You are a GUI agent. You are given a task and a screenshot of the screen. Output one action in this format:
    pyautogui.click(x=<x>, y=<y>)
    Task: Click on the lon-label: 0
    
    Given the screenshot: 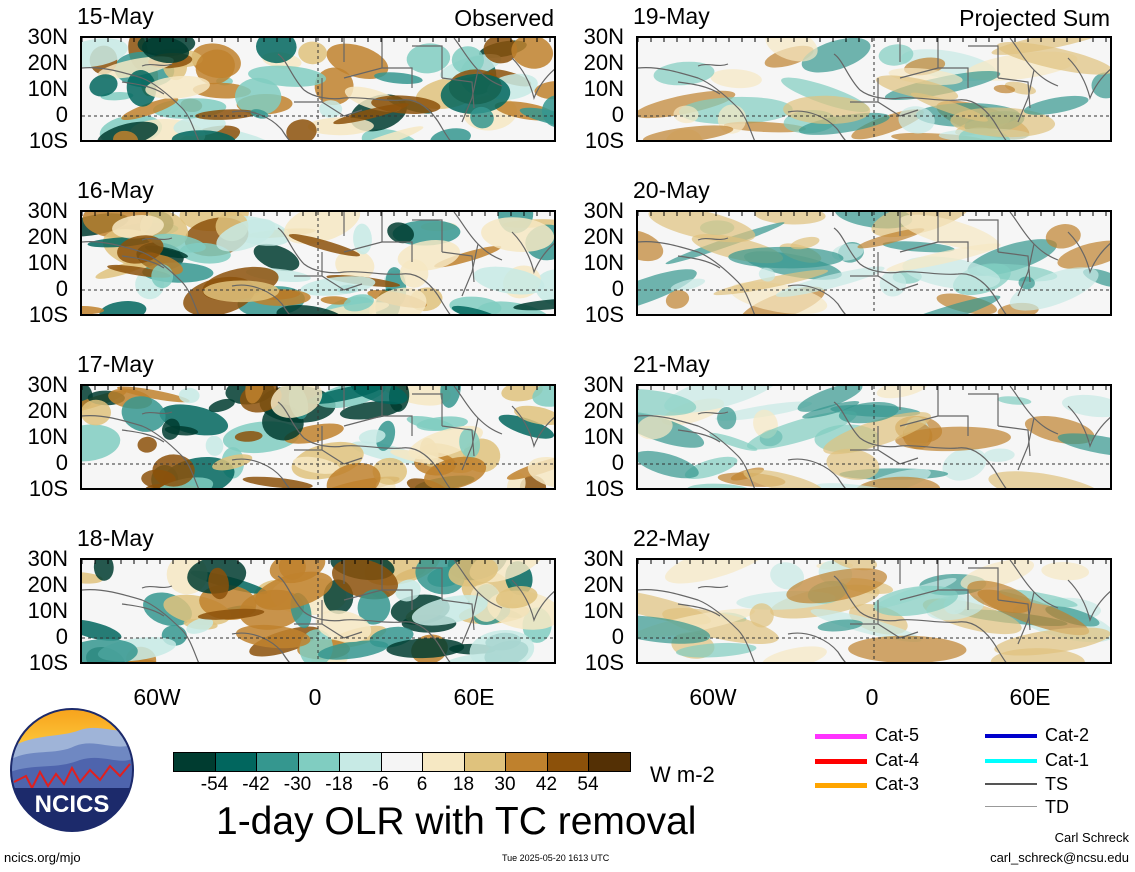 What is the action you would take?
    pyautogui.click(x=872, y=697)
    